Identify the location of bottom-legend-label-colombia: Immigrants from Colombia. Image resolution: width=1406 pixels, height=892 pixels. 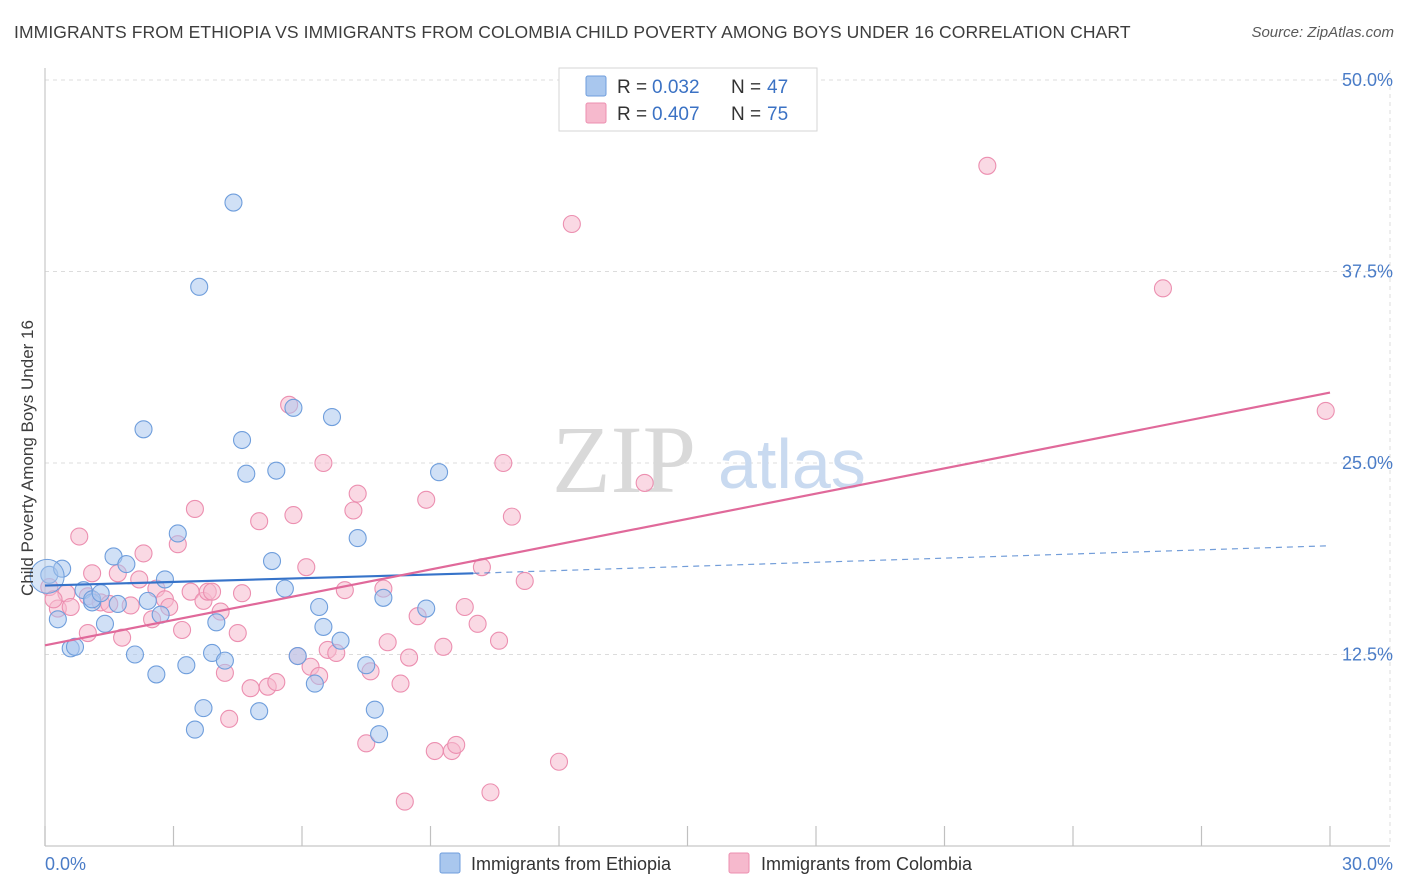
(867, 864).